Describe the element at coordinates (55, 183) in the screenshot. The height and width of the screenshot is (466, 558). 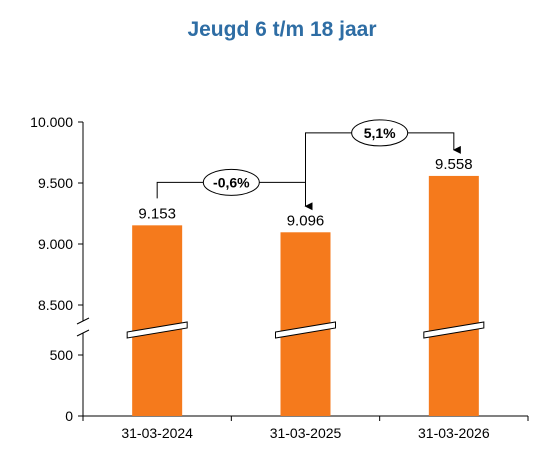
I see `y-tick-label: 9.500` at that location.